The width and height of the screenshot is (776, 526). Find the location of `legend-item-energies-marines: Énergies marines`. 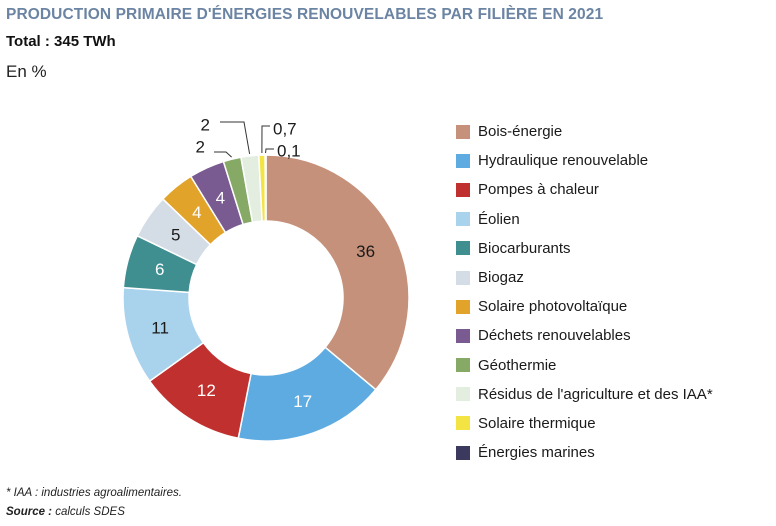

legend-item-energies-marines: Énergies marines is located at coordinates (584, 452).